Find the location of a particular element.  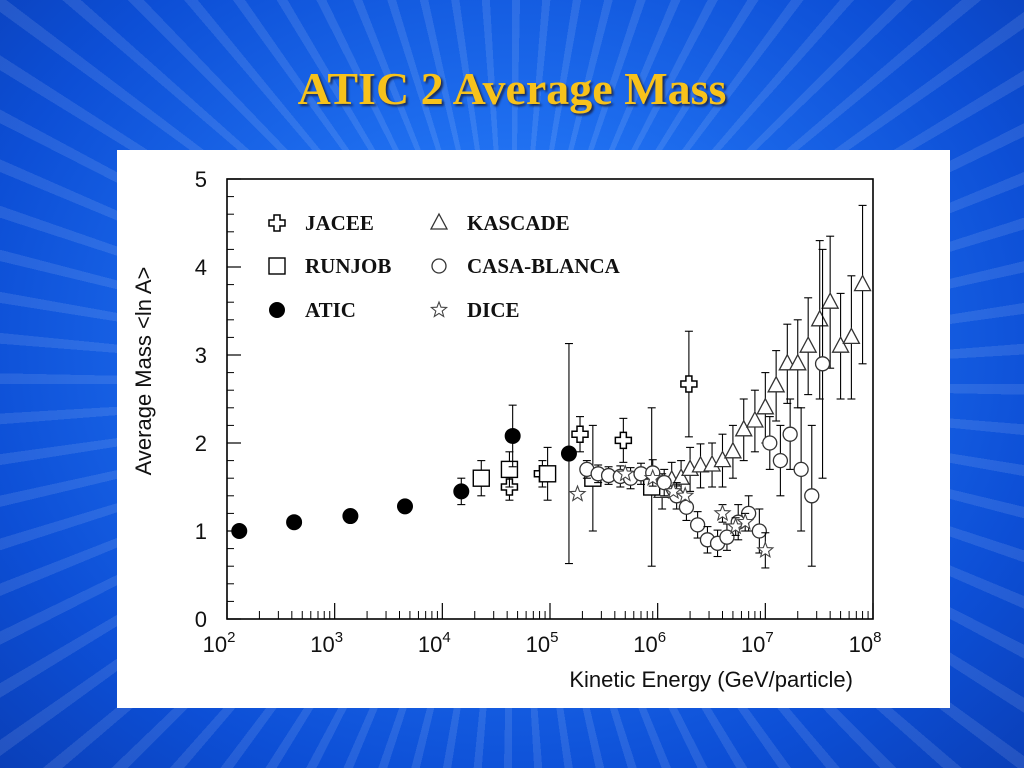

legend-marker-kascade is located at coordinates (439, 221).